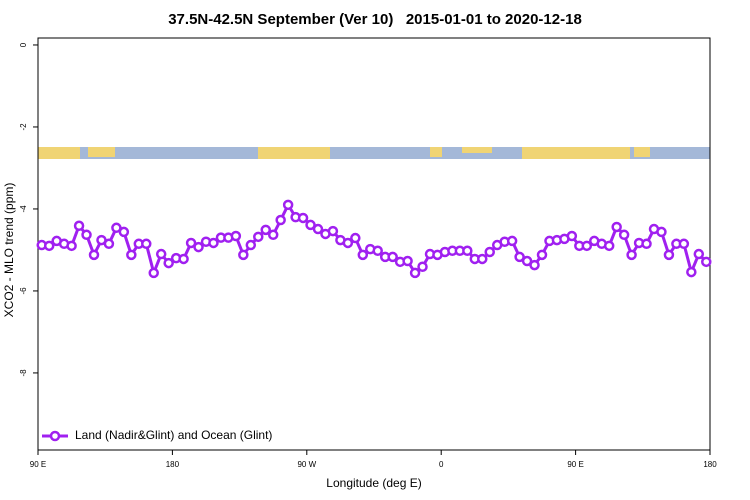 The image size is (750, 500). I want to click on map-strip, so click(374, 153).